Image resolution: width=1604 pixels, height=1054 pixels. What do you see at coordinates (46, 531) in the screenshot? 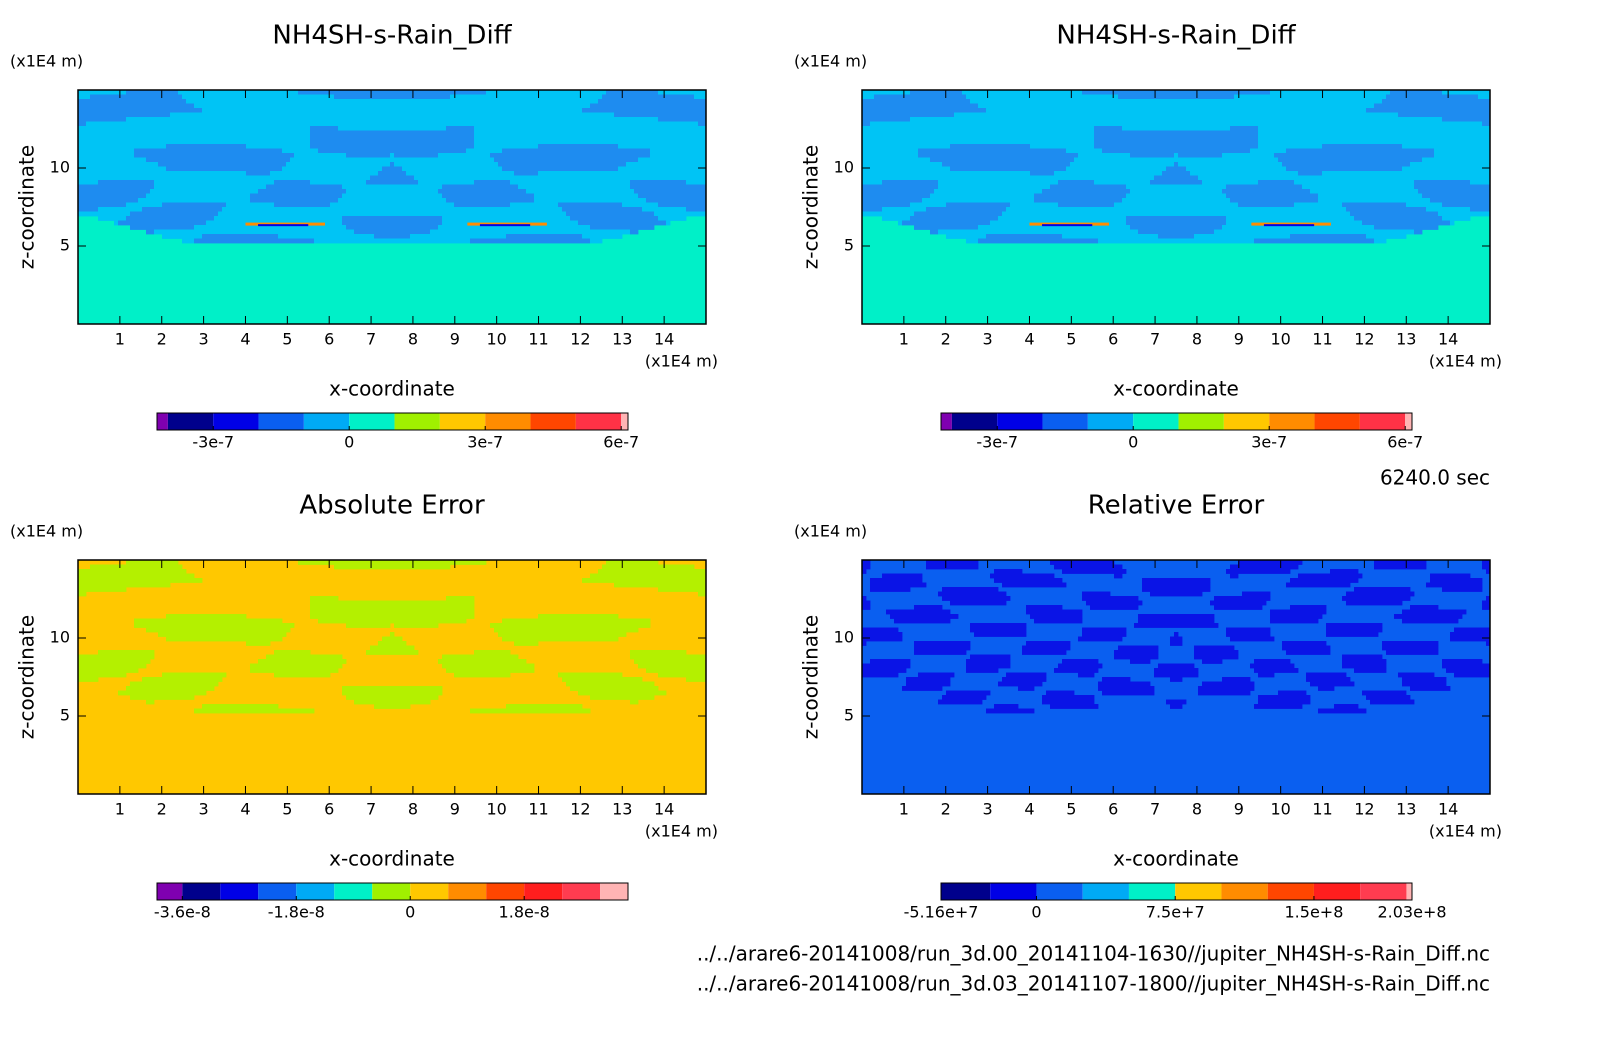
I see `y-unit: (x1E4 m)` at bounding box center [46, 531].